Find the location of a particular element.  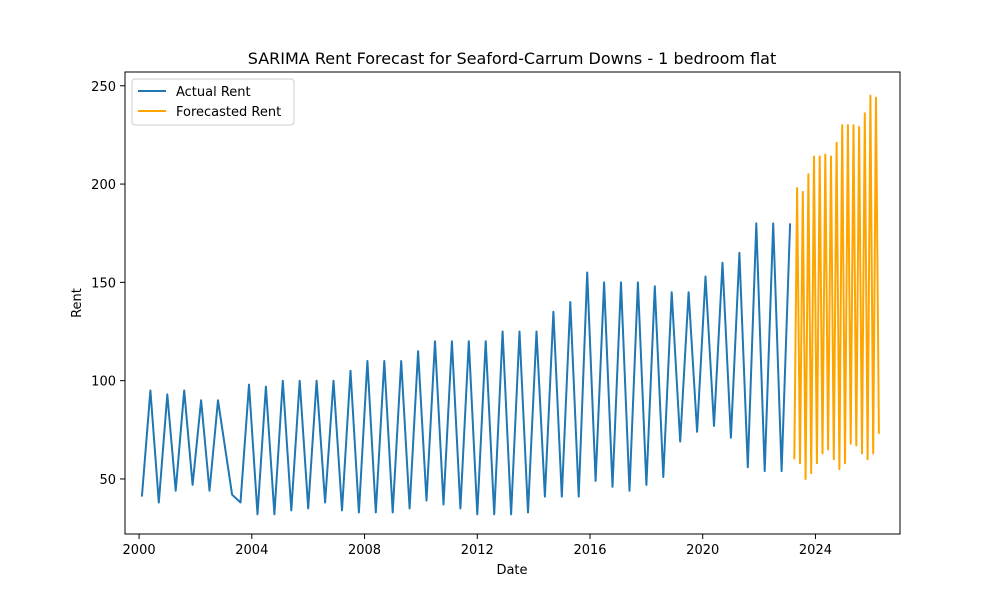

y-tick-label: 200 is located at coordinates (103, 185).